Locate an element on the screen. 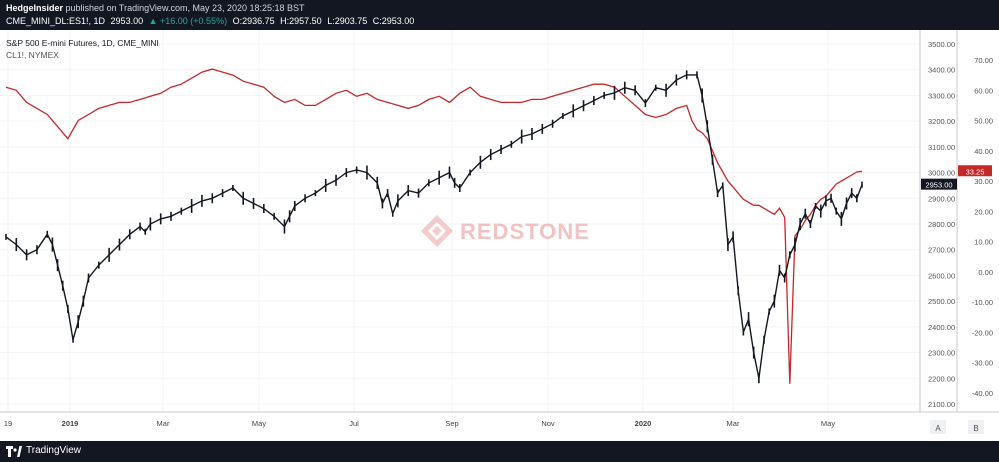 This screenshot has height=462, width=999. open-value: O:2936.75 is located at coordinates (253, 21).